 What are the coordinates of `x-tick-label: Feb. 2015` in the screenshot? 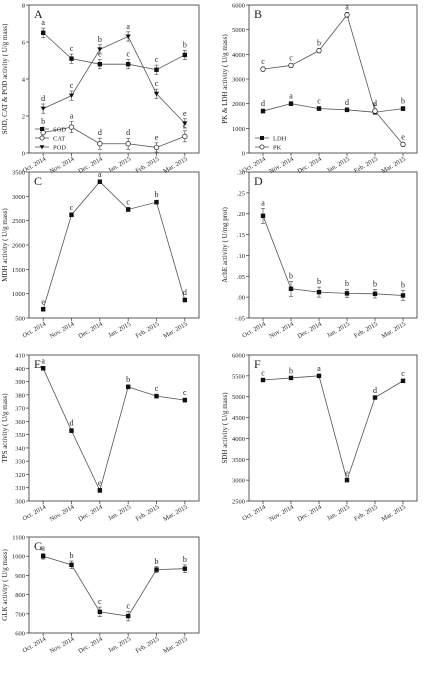 It's located at (147, 513).